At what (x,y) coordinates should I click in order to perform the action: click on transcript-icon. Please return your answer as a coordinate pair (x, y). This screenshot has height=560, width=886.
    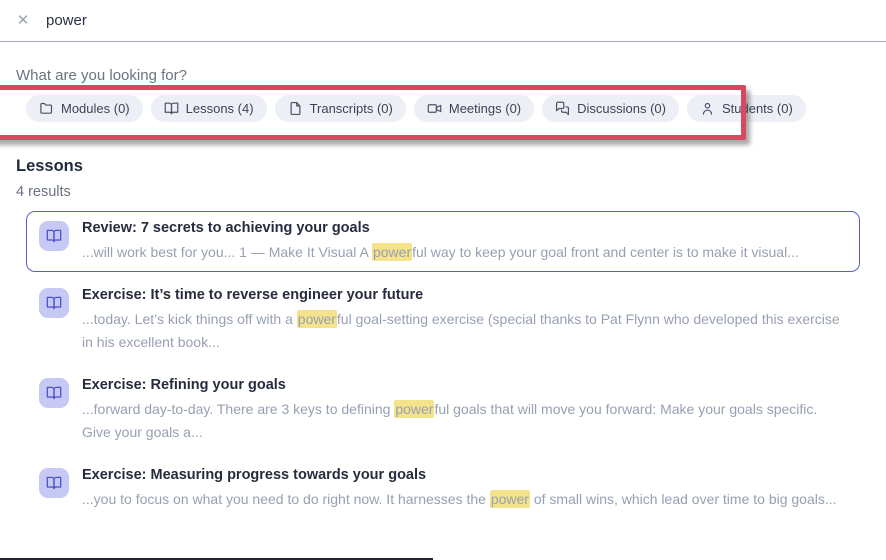
    Looking at the image, I should click on (295, 108).